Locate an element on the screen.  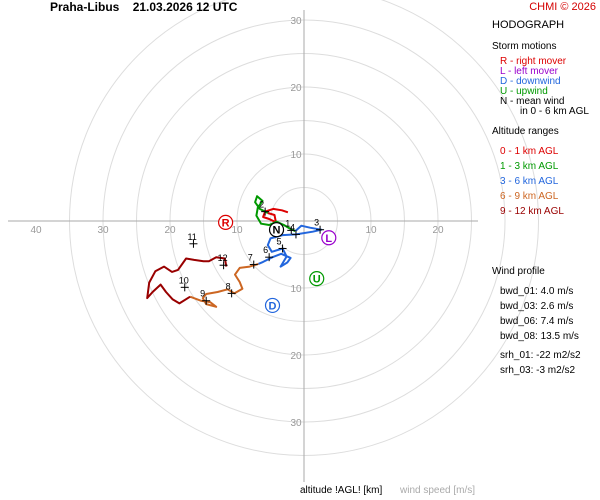
storm-marker-label: D is located at coordinates (273, 306).